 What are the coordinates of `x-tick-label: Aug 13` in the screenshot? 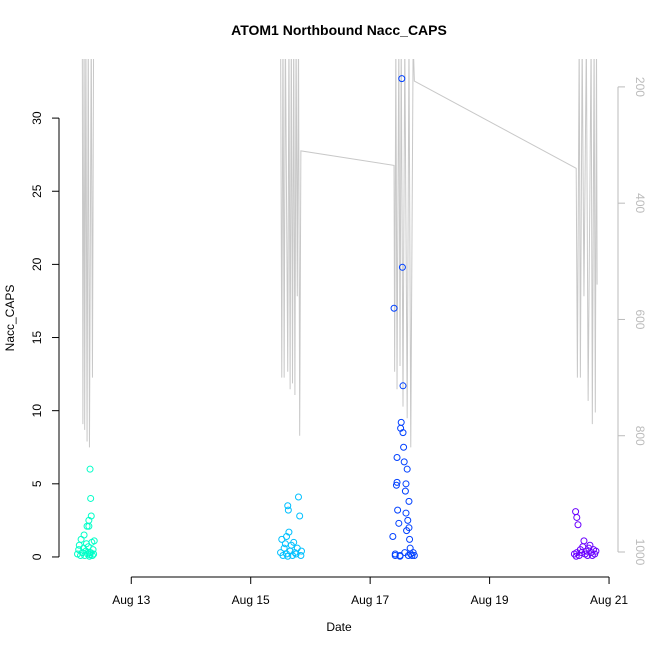 It's located at (131, 600).